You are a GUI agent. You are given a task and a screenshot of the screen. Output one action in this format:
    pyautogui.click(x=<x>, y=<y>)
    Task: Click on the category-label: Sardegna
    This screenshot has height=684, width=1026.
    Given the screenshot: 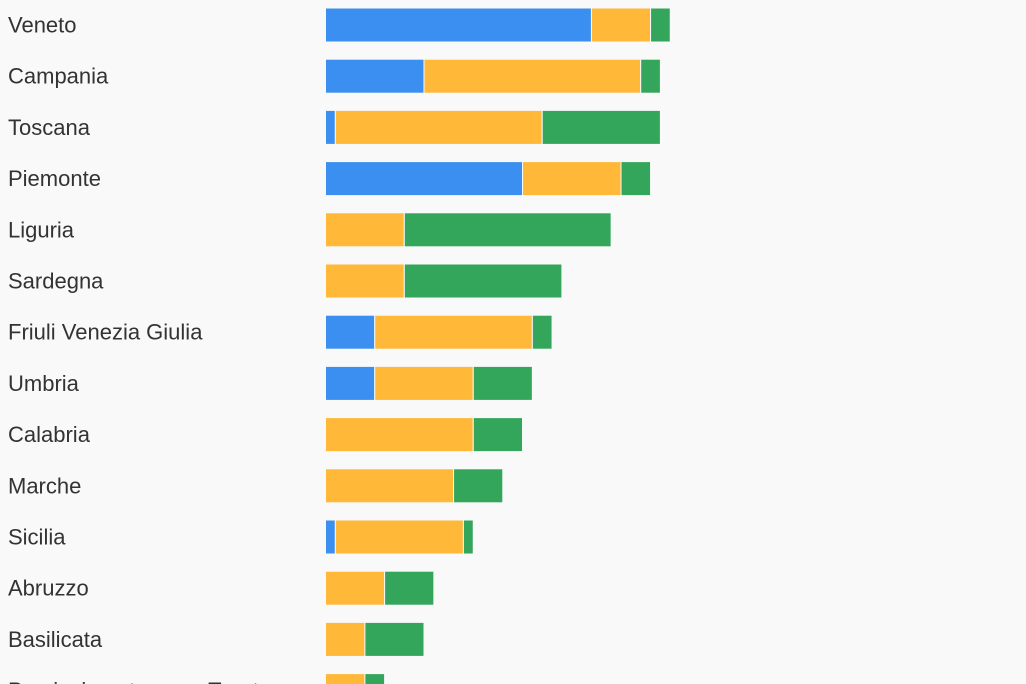 What is the action you would take?
    pyautogui.click(x=56, y=281)
    